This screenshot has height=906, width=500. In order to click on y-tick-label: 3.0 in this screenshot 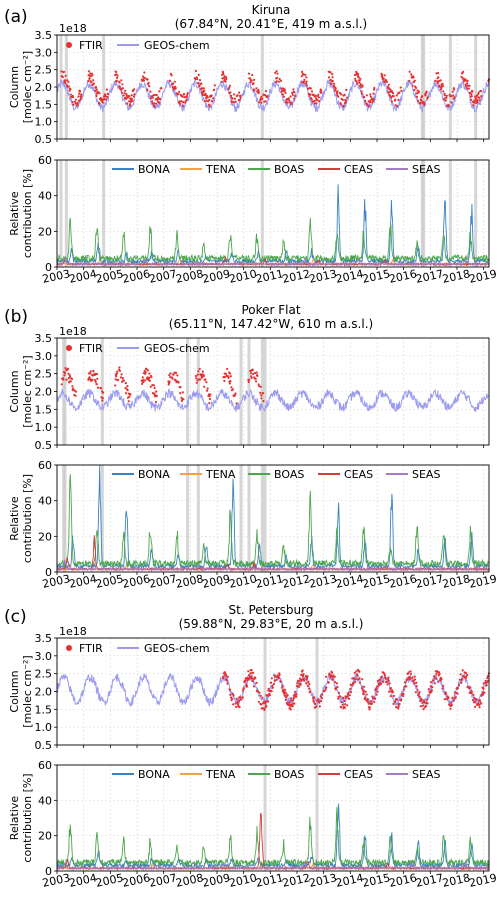, I will do `click(44, 356)`.